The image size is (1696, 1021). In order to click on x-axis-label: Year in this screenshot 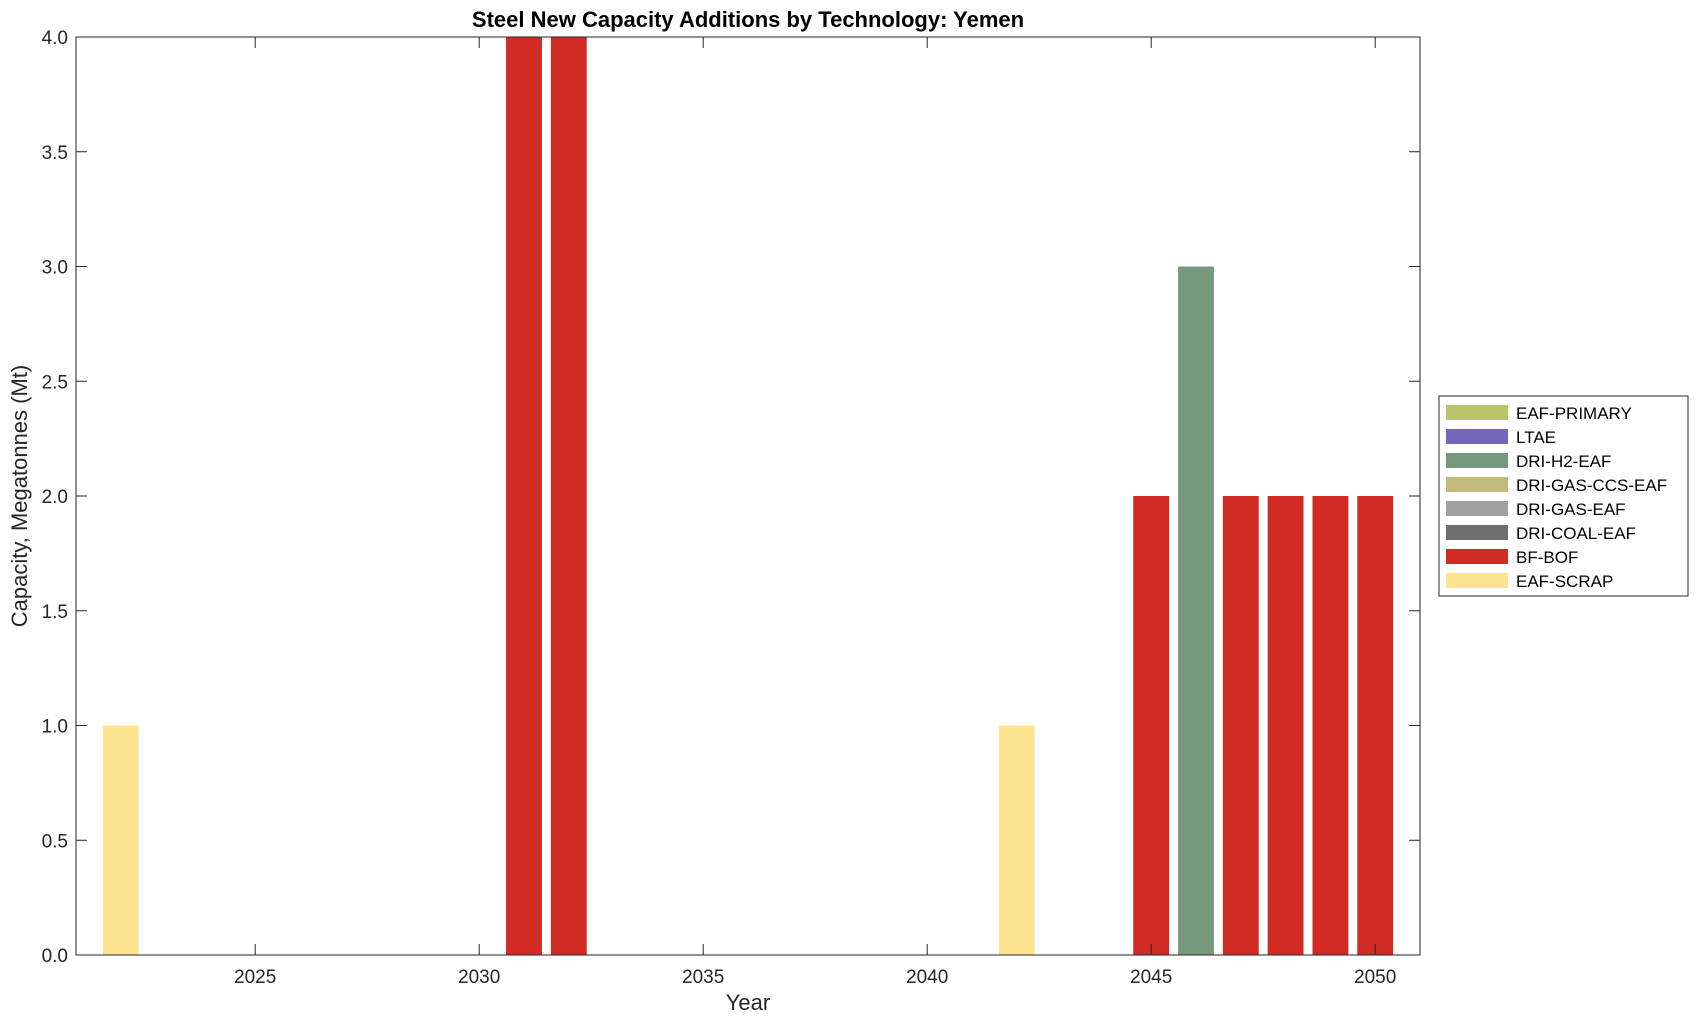, I will do `click(748, 1002)`.